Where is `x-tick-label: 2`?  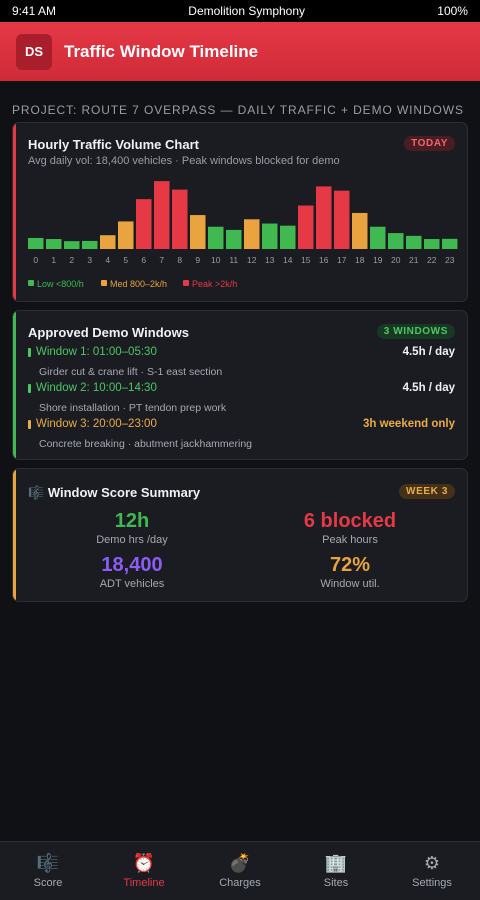 x-tick-label: 2 is located at coordinates (71, 260).